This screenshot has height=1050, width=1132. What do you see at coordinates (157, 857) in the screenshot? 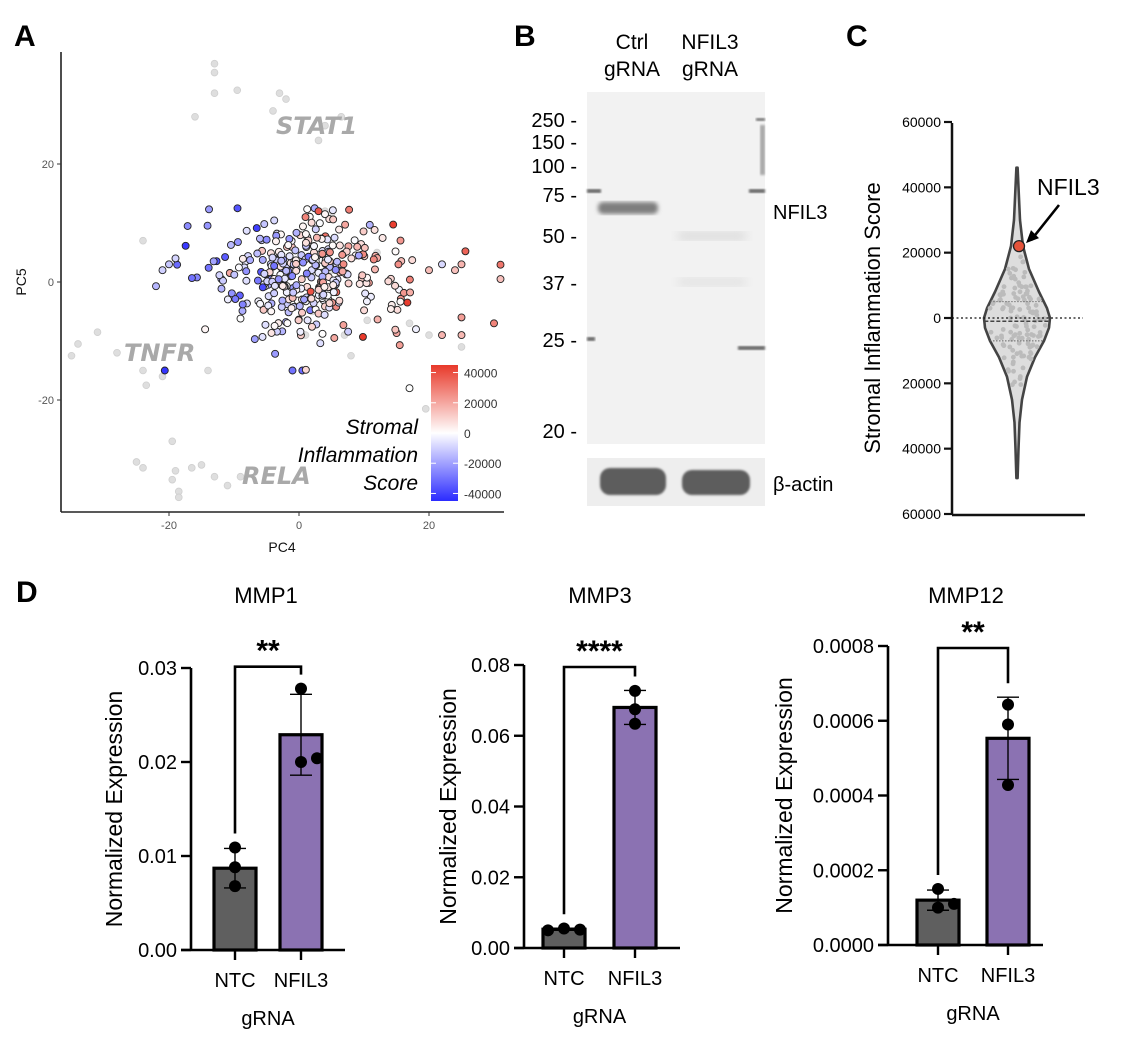
I see `y-tick-label: 0.01` at bounding box center [157, 857].